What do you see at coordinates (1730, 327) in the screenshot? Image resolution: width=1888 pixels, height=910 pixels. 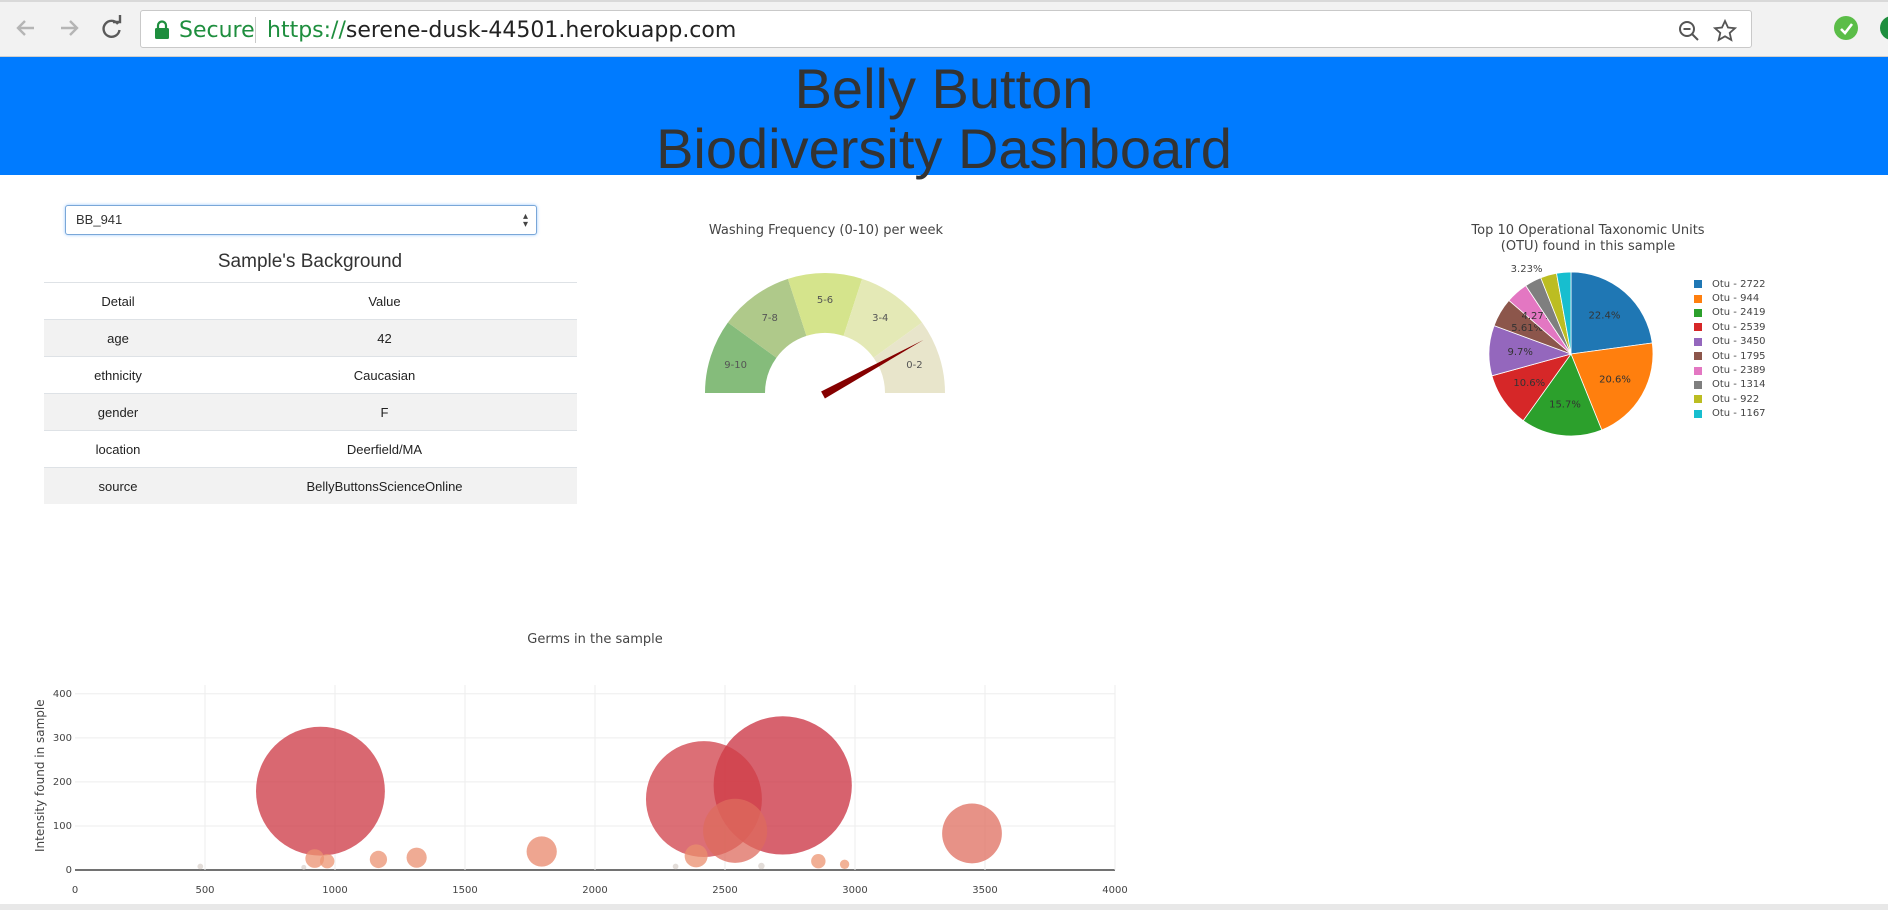 I see `legend-item: Otu - 2539` at bounding box center [1730, 327].